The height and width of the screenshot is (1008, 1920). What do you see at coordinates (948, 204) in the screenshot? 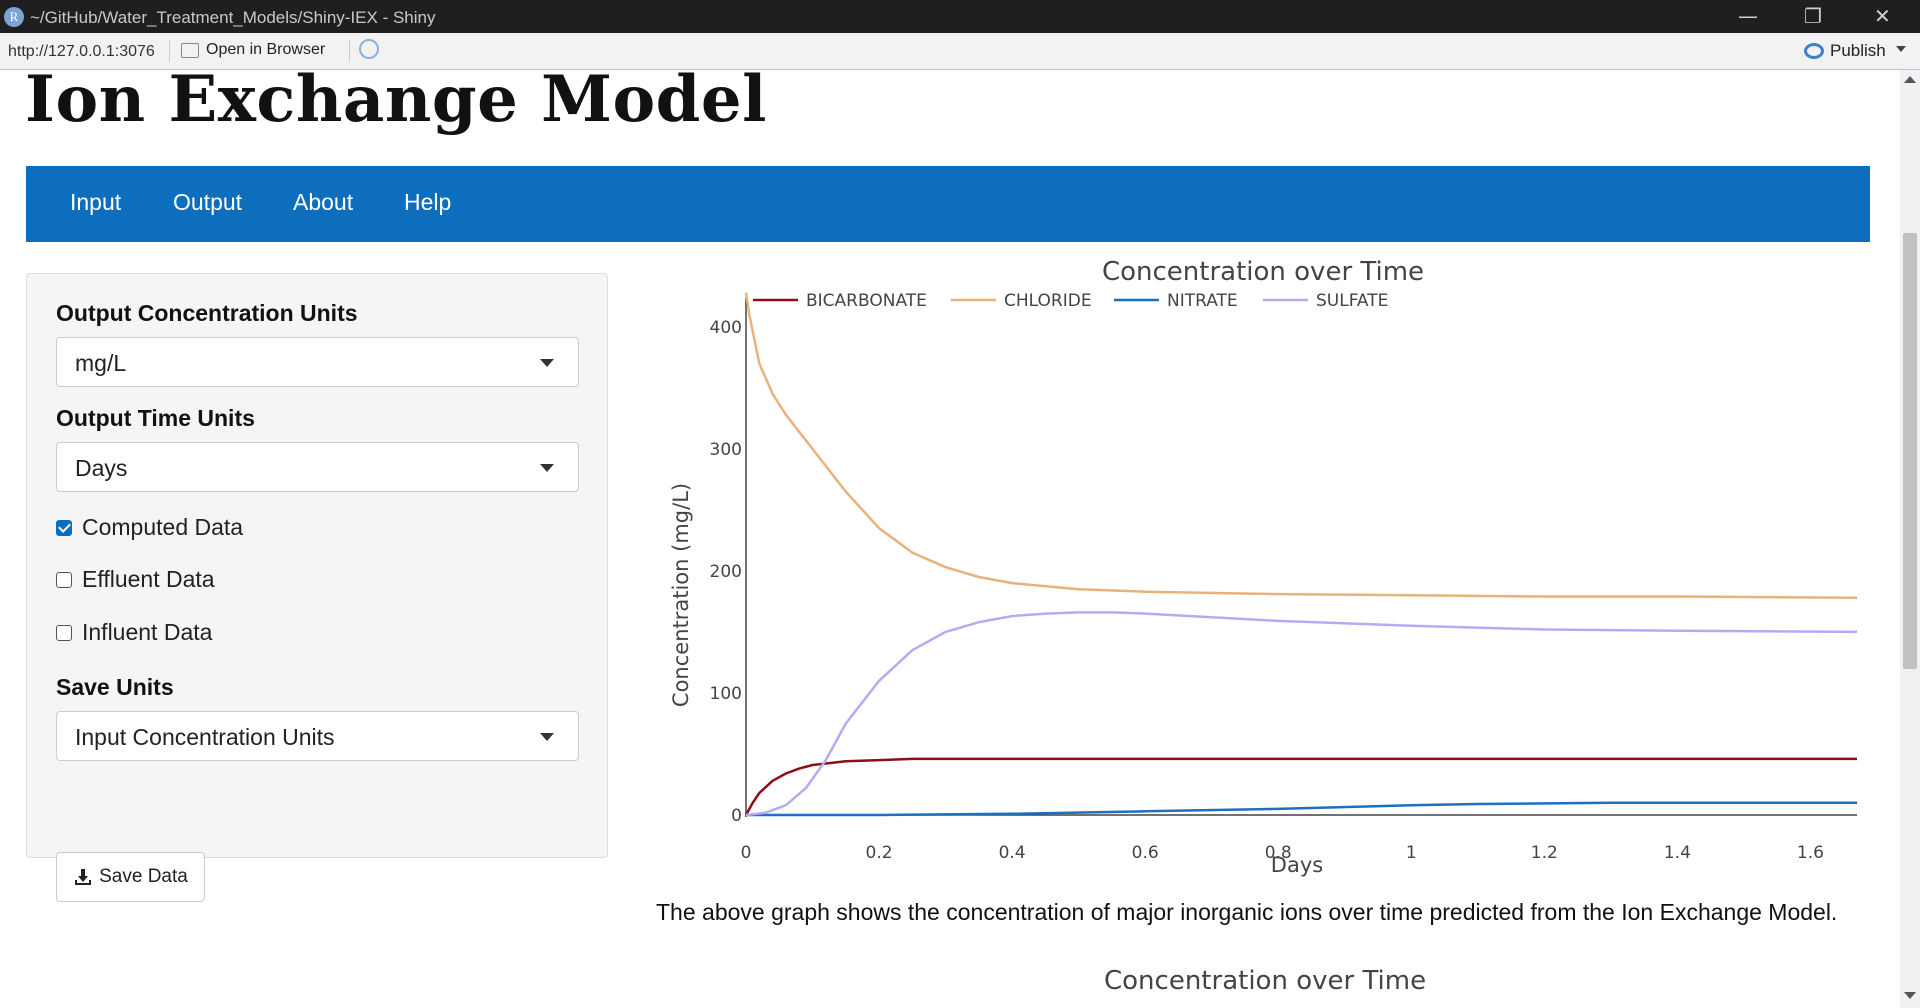
I see `navbar: Input Output About Help` at bounding box center [948, 204].